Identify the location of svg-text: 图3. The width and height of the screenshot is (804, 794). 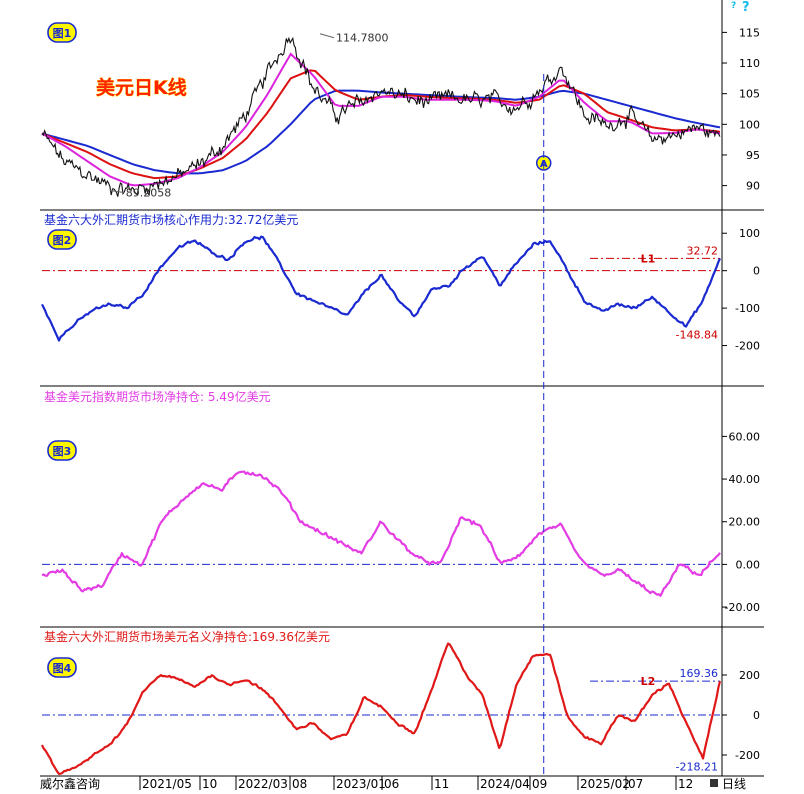
(62, 451).